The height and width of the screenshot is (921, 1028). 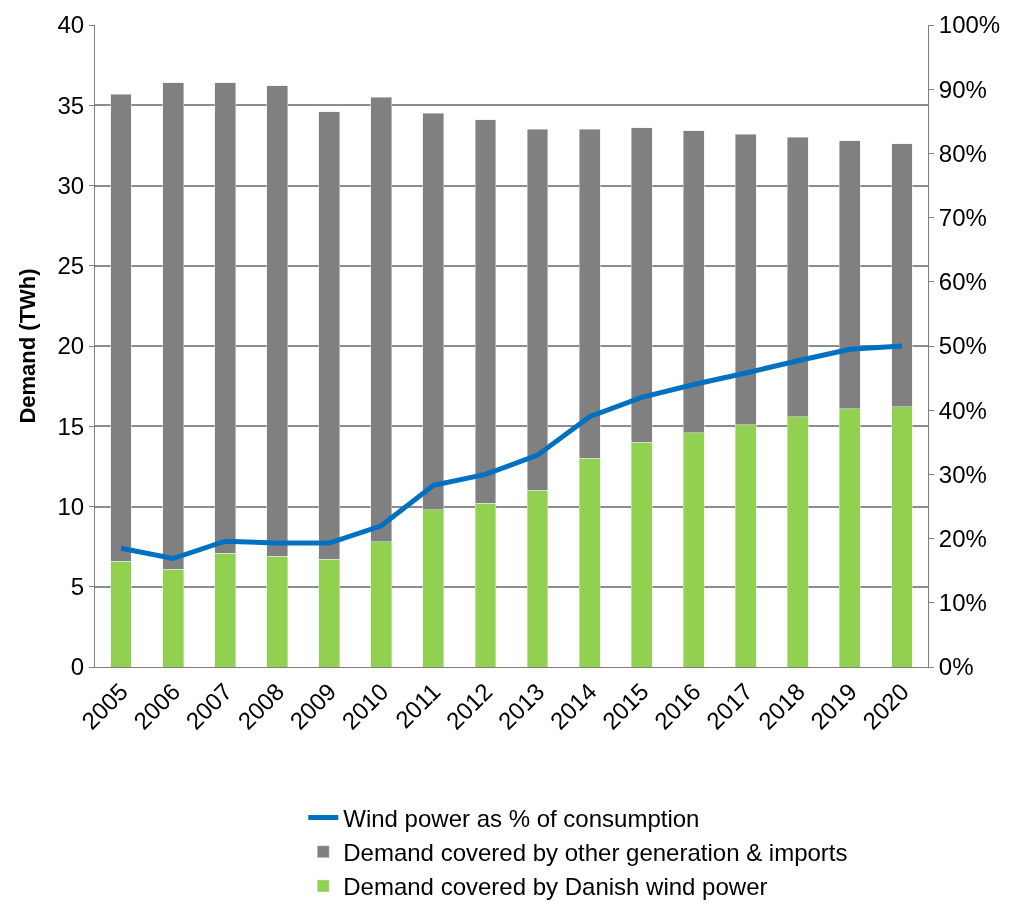 I want to click on y2-tick-label: 30%, so click(x=962, y=474).